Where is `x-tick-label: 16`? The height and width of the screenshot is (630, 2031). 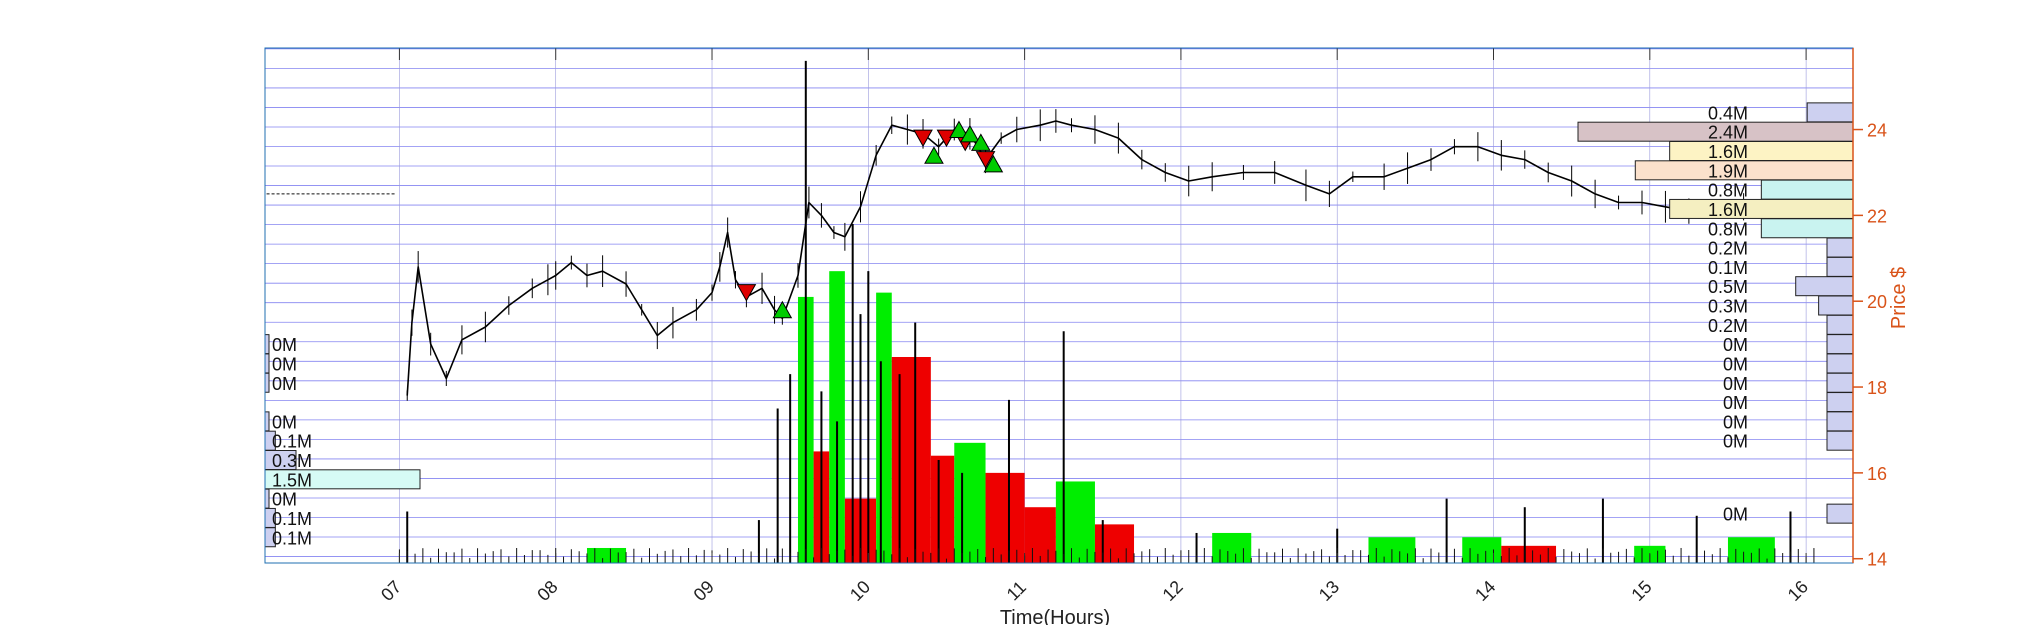 x-tick-label: 16 is located at coordinates (1798, 591).